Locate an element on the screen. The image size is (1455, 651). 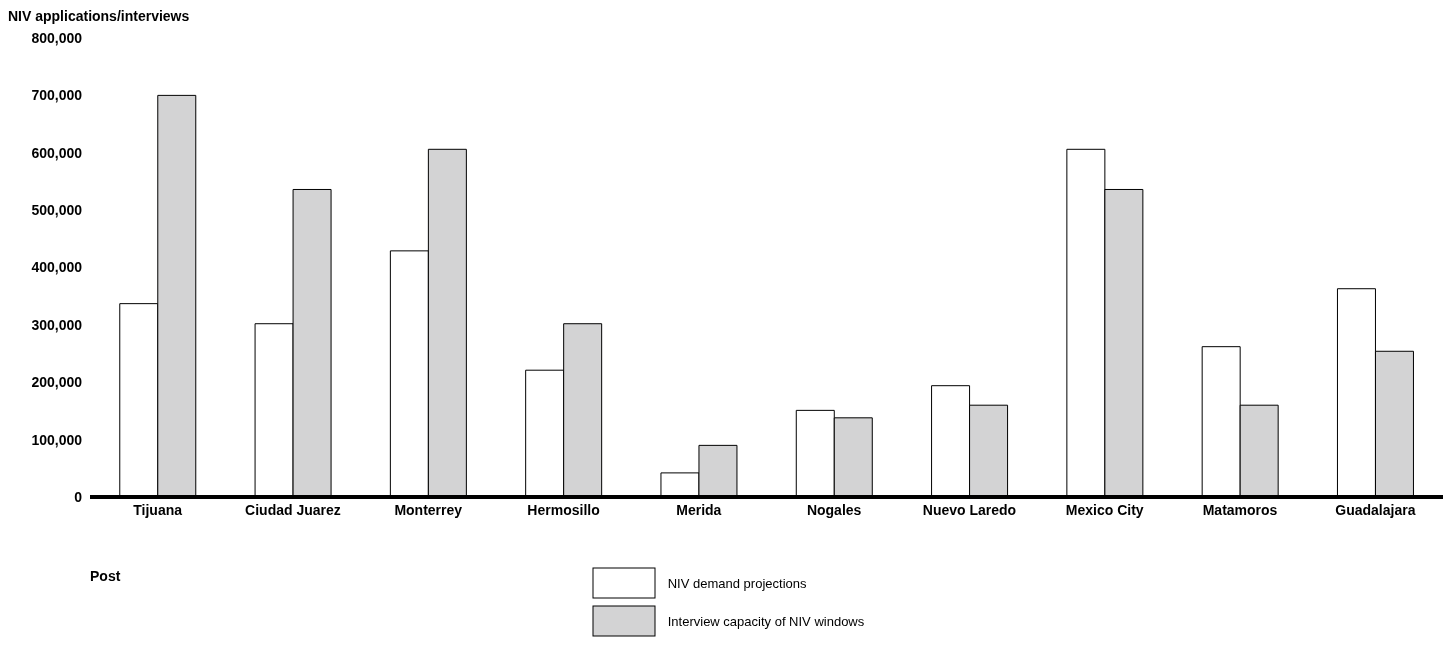
x-tick-label: Nogales is located at coordinates (834, 509).